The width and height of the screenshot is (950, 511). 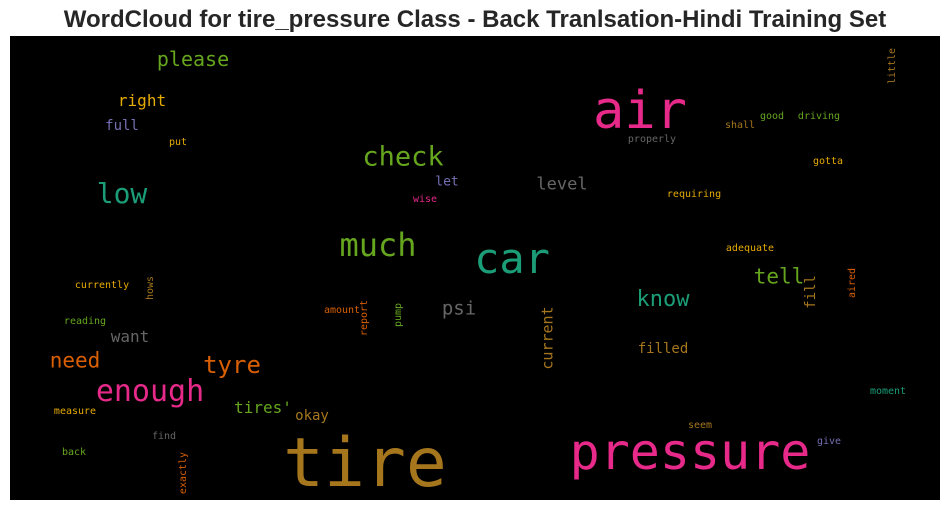 I want to click on word-please: please, so click(x=193, y=59).